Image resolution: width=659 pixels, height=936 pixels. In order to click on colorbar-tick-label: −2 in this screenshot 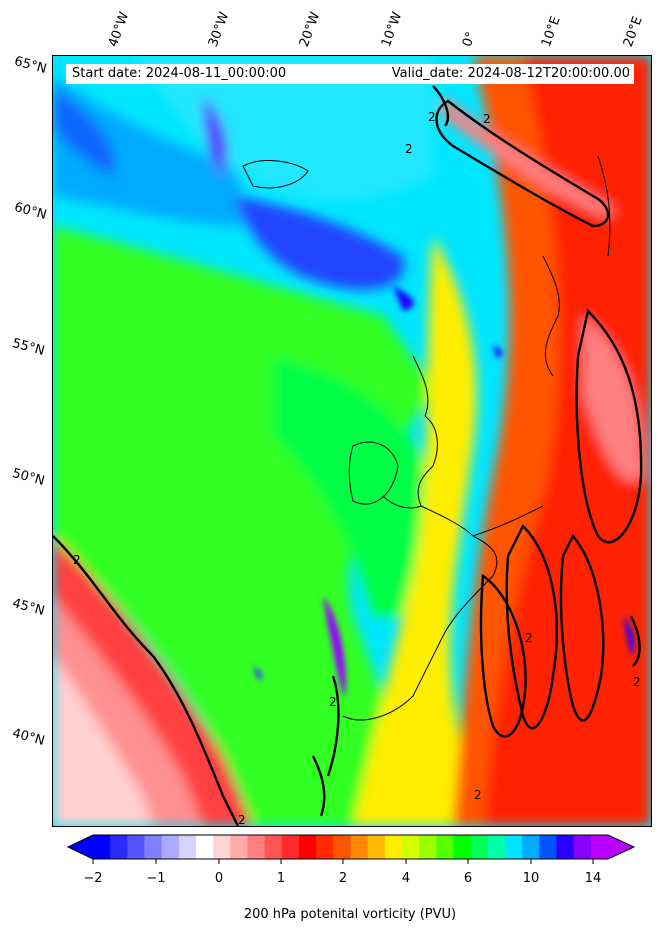, I will do `click(93, 878)`.